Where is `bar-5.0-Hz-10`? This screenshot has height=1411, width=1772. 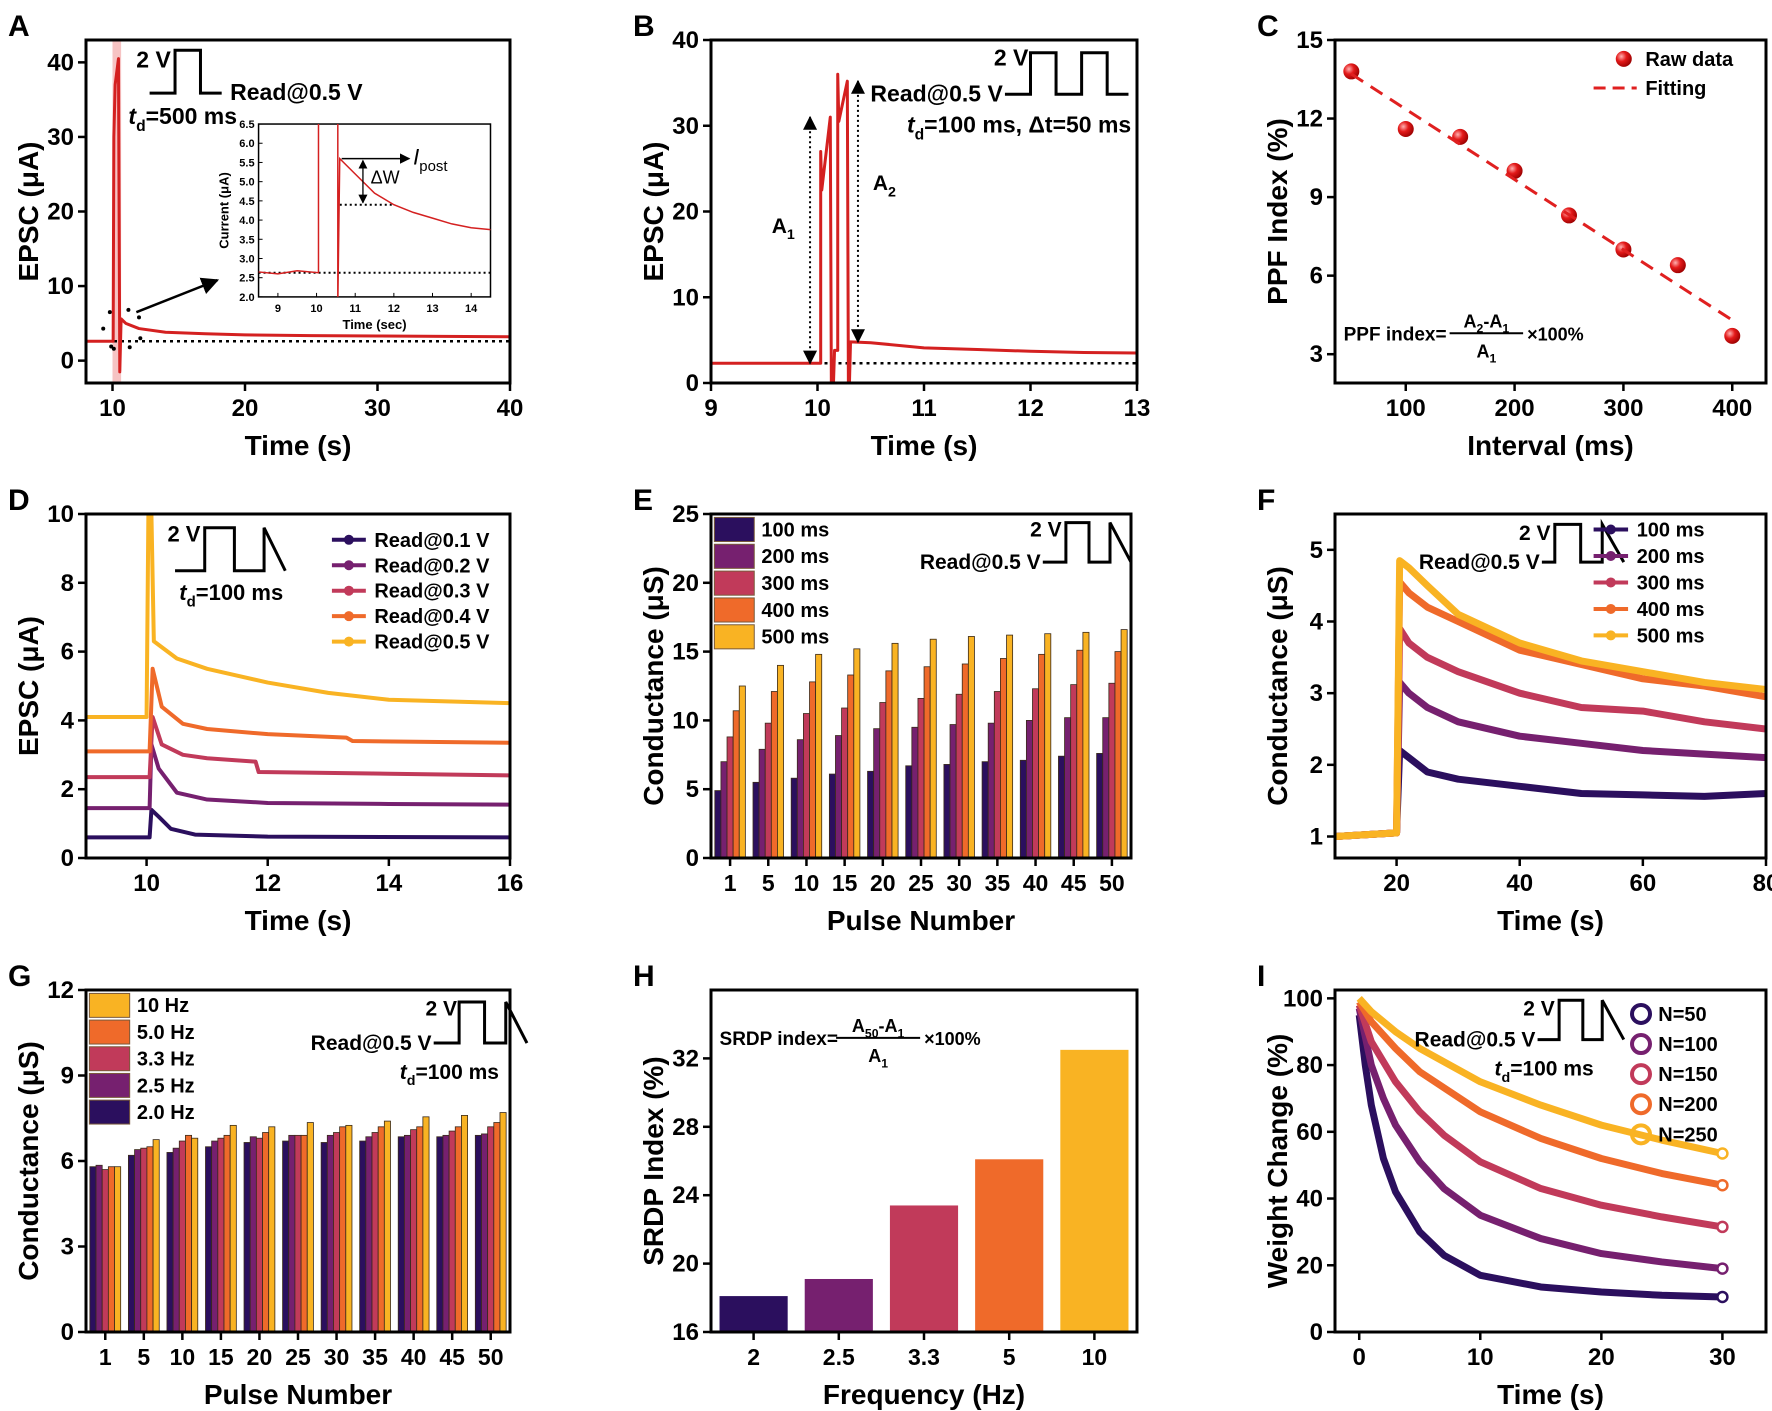
bar-5.0-Hz-10 is located at coordinates (189, 1233).